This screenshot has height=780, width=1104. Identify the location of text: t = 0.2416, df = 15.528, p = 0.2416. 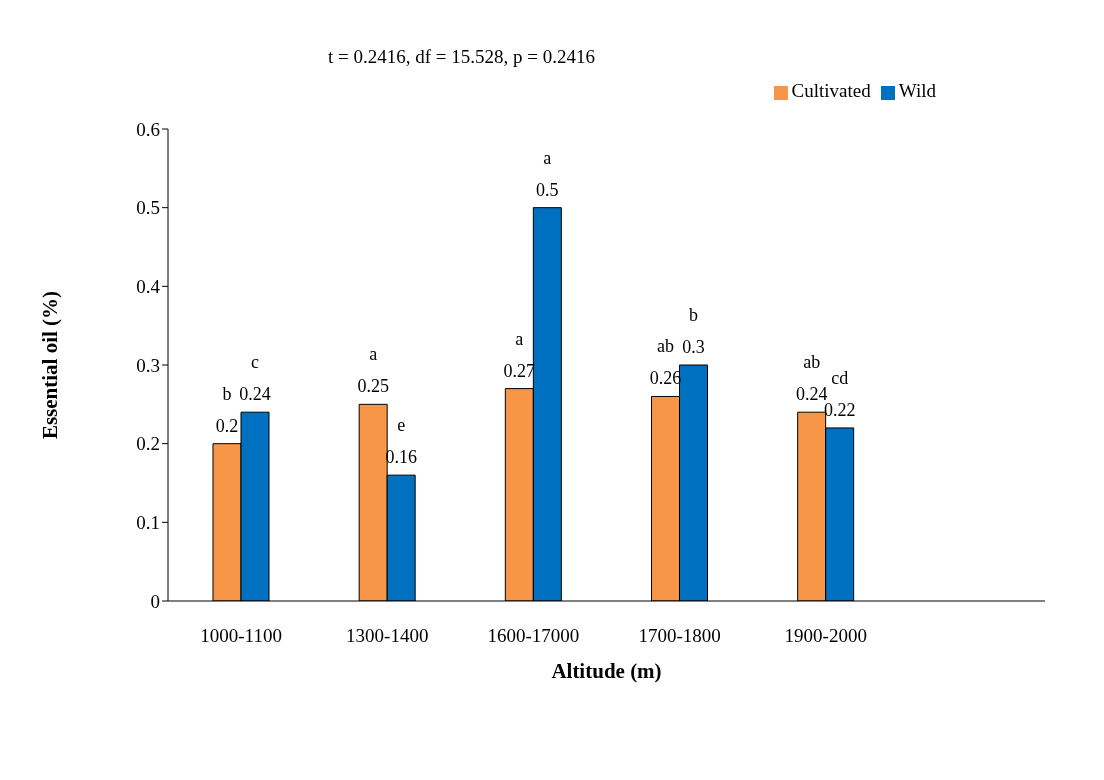
(462, 57).